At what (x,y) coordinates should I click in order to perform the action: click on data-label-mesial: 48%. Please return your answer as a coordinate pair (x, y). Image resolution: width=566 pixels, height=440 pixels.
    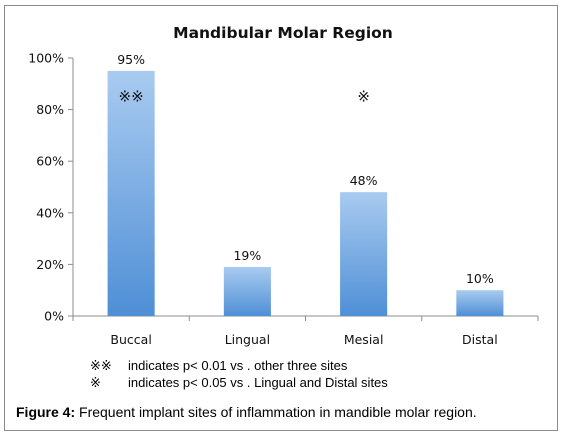
    Looking at the image, I should click on (364, 180).